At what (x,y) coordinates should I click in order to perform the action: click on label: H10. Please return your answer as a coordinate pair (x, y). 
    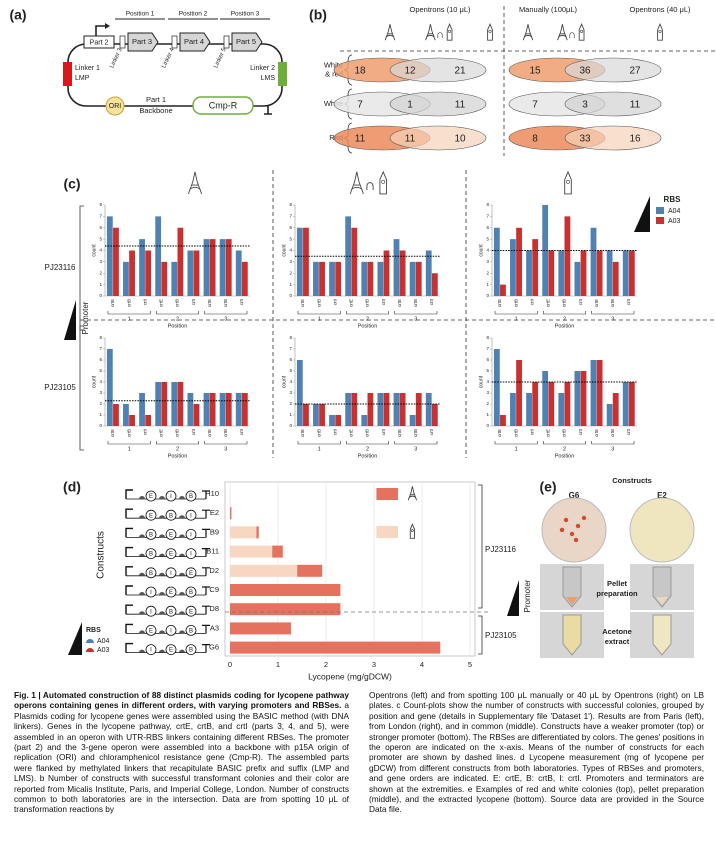
    Looking at the image, I should click on (212, 493).